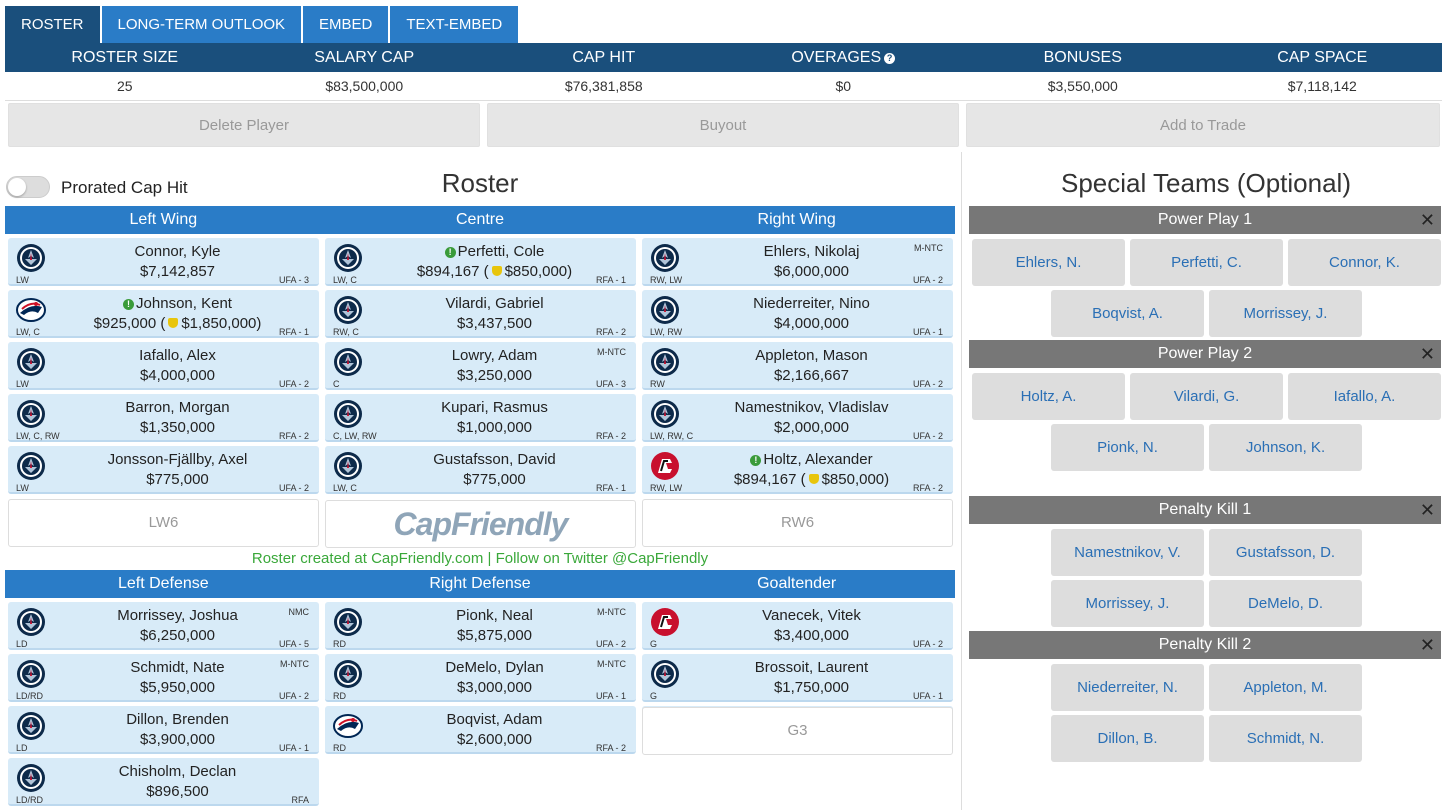 This screenshot has width=1447, height=810. Describe the element at coordinates (723, 125) in the screenshot. I see `buyout-button: Buyout` at that location.